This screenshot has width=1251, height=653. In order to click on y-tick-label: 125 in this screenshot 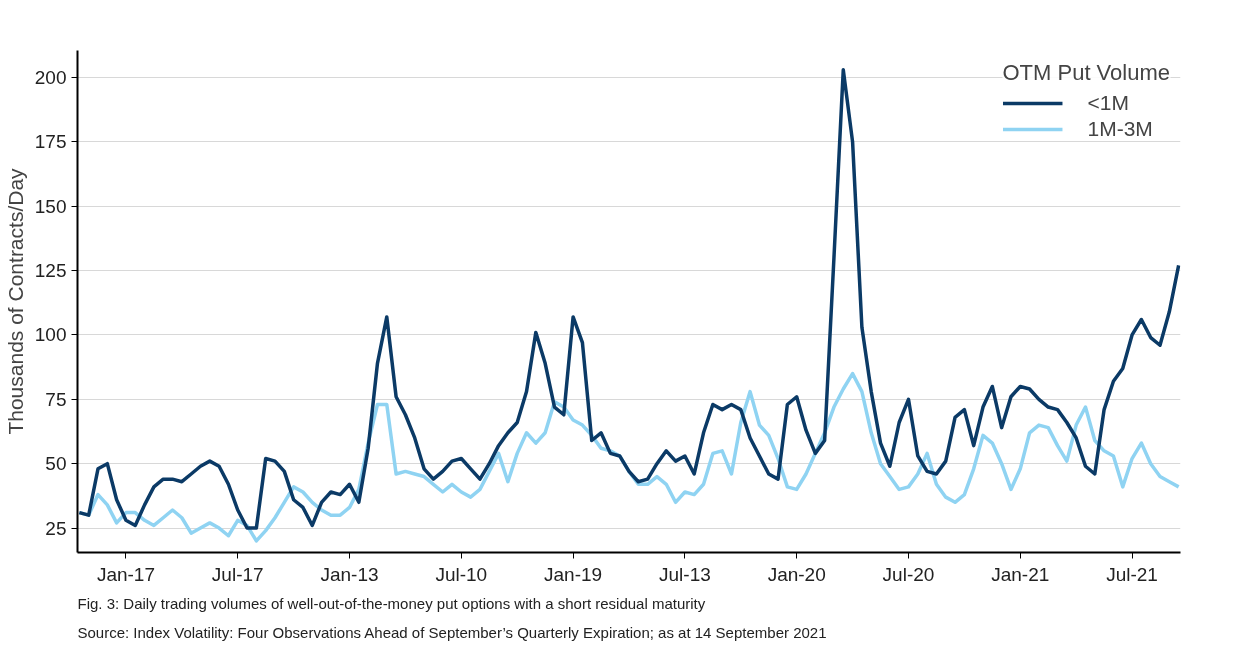, I will do `click(50, 271)`.